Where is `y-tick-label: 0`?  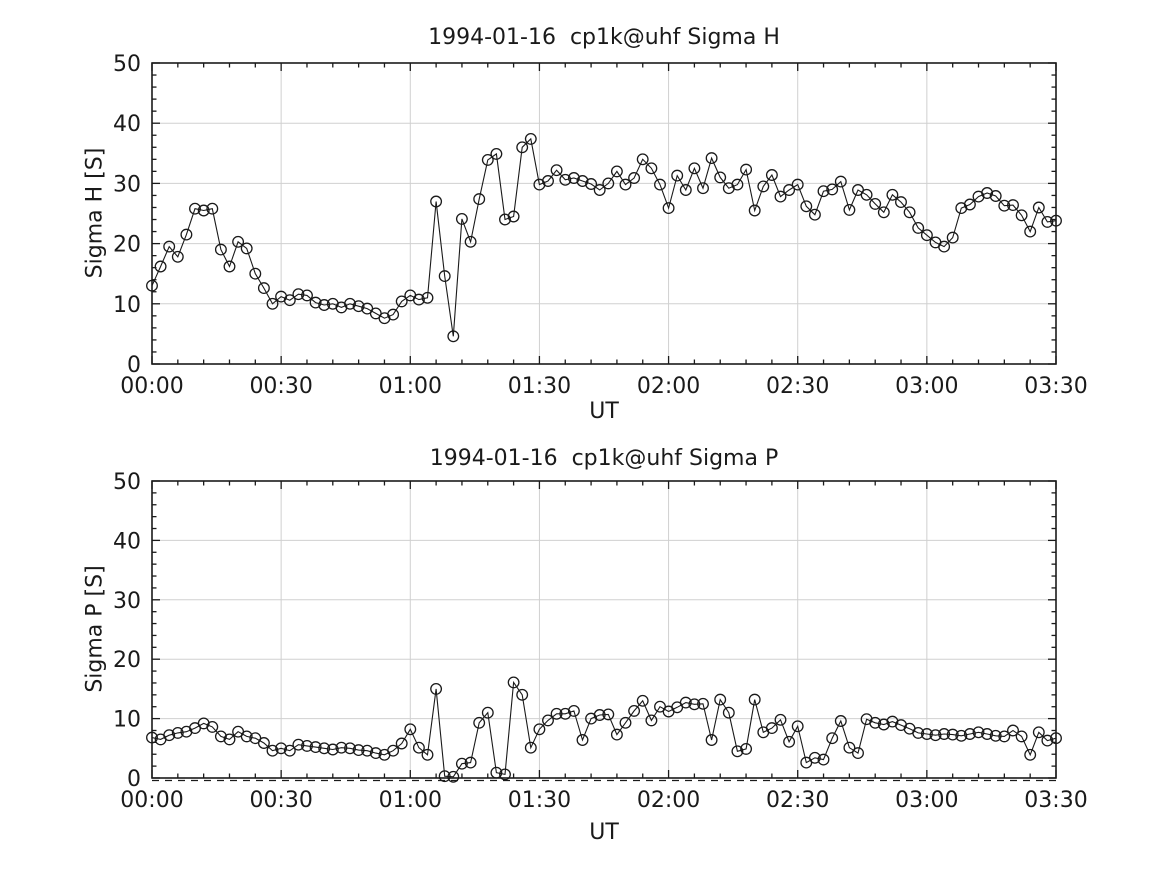
y-tick-label: 0 is located at coordinates (134, 779).